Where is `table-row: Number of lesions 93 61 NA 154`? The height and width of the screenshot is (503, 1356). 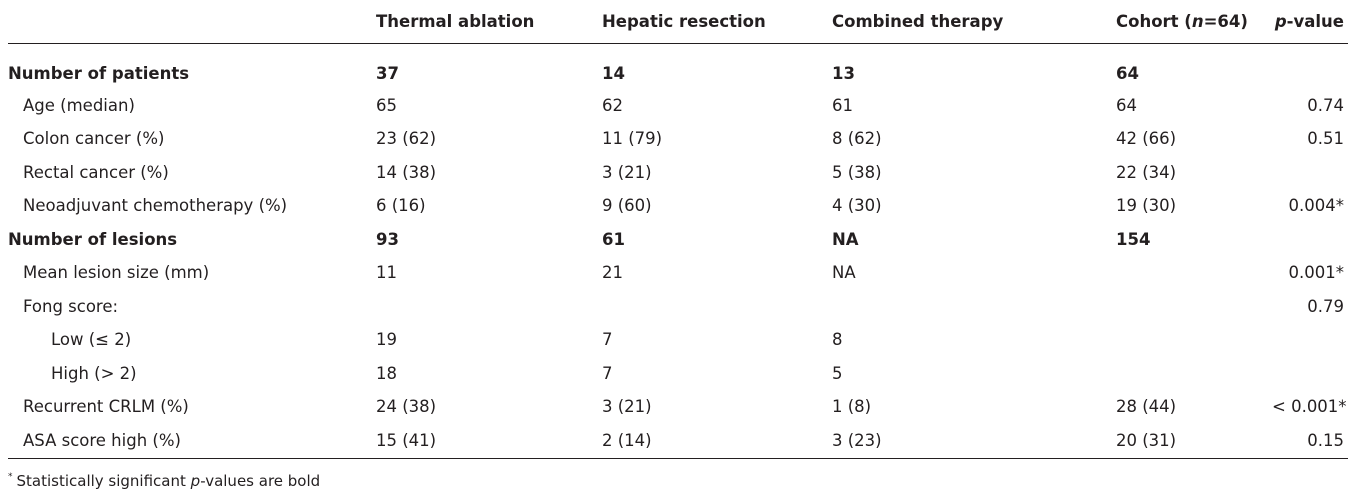
table-row: Number of lesions 93 61 NA 154 is located at coordinates (678, 240).